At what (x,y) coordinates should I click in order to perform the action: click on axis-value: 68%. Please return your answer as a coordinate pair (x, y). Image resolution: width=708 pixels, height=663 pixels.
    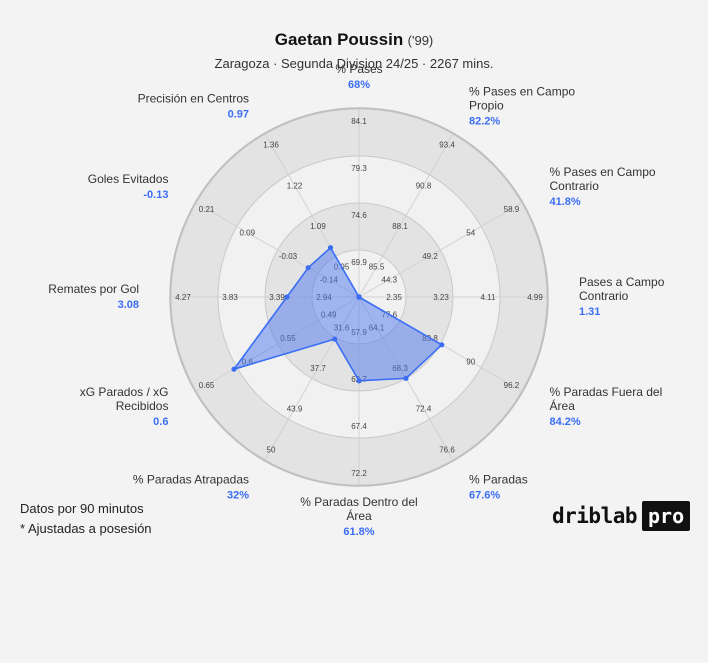
    Looking at the image, I should click on (359, 85).